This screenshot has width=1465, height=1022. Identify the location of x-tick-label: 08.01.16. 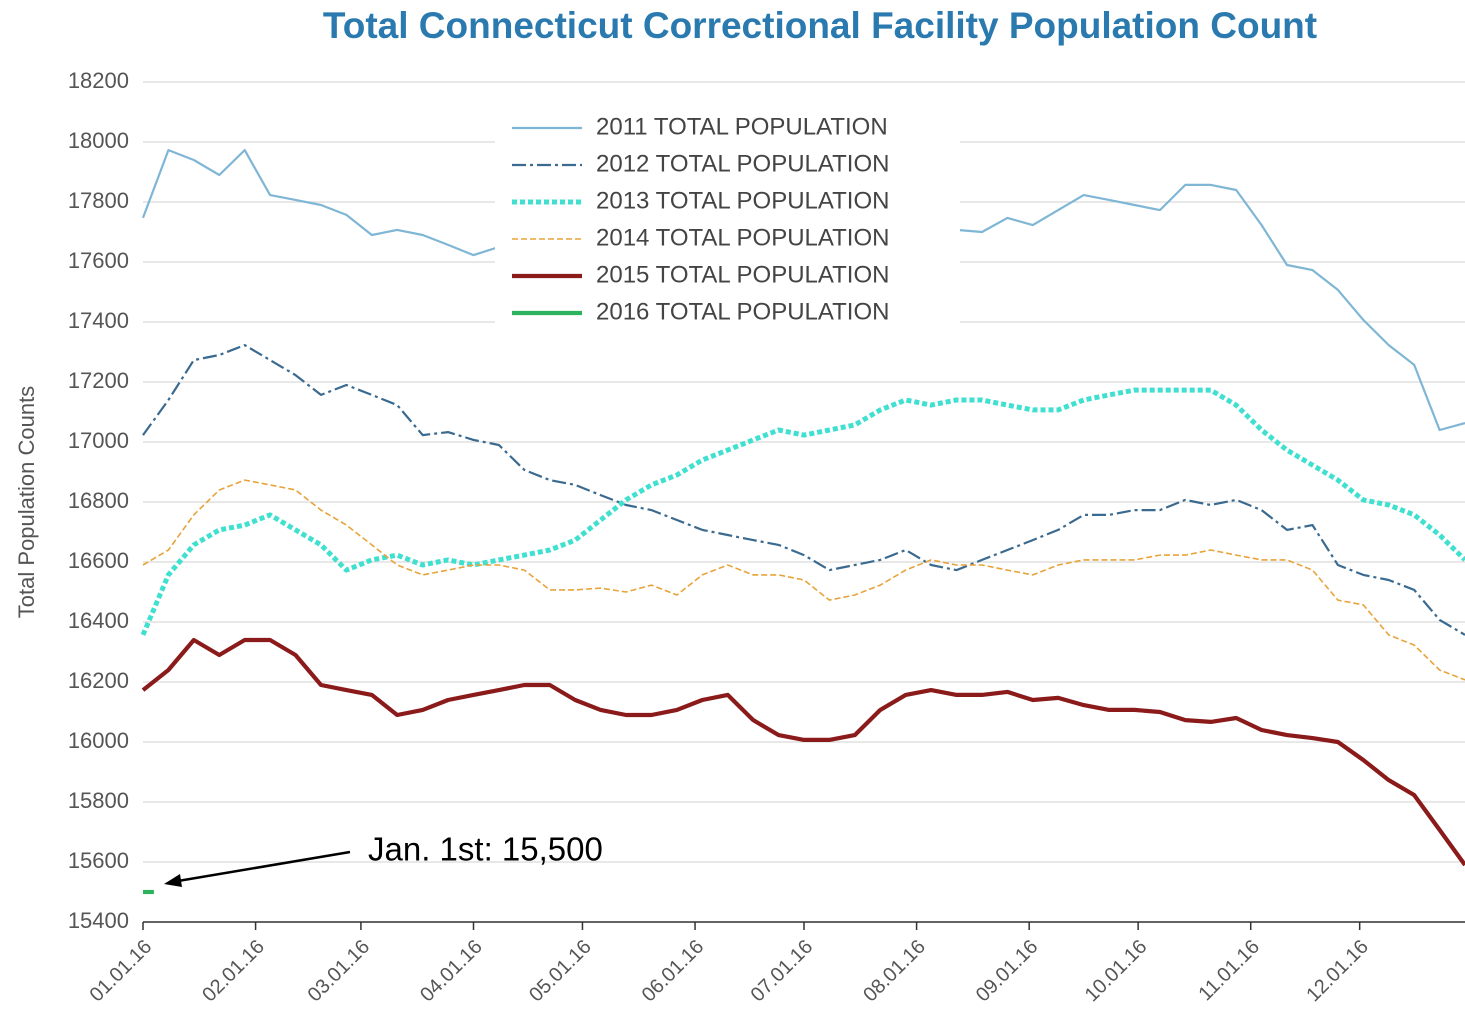
(894, 971).